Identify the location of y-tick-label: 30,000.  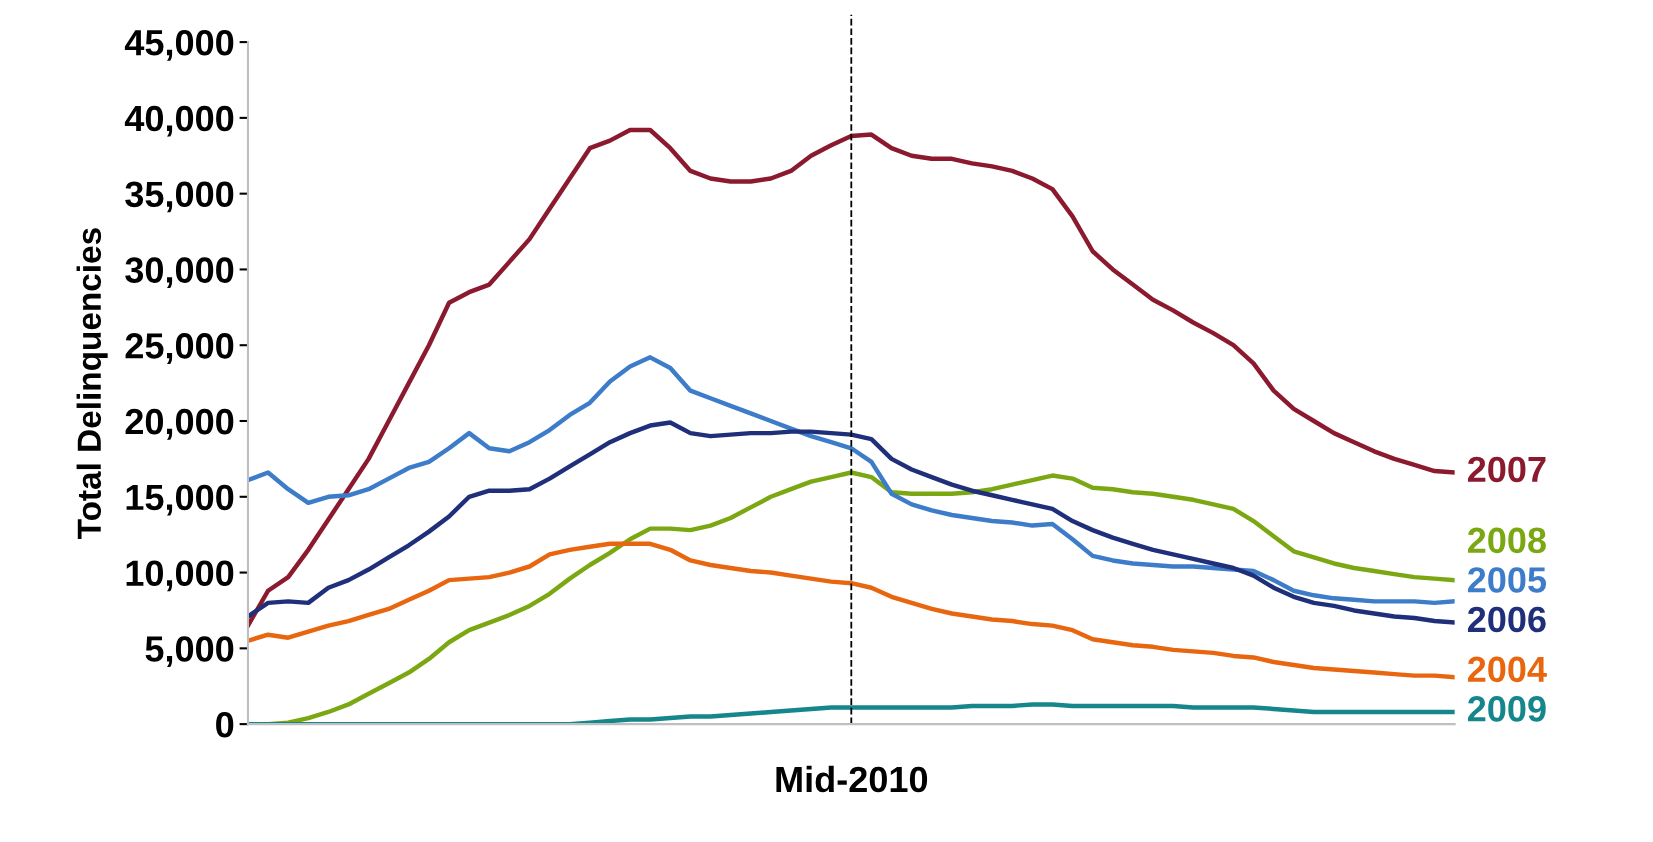
(179, 273).